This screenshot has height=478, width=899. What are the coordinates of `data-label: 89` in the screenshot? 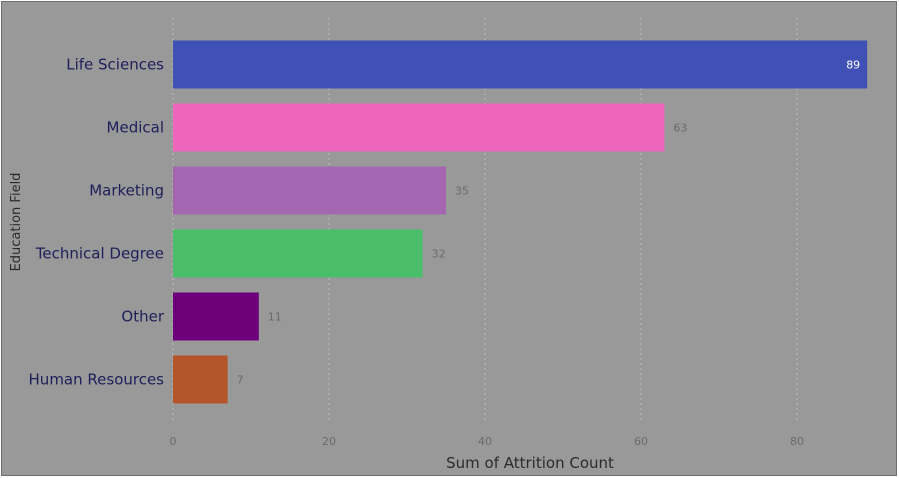 It's located at (853, 65).